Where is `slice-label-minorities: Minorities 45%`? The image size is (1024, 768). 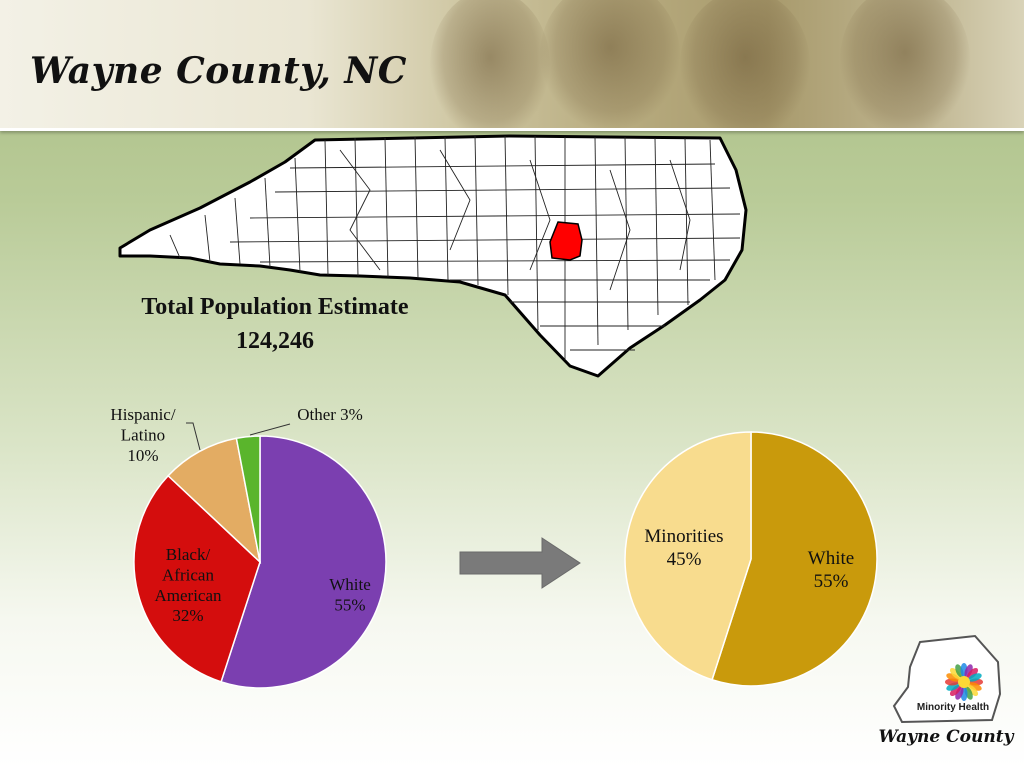 slice-label-minorities: Minorities 45% is located at coordinates (683, 548).